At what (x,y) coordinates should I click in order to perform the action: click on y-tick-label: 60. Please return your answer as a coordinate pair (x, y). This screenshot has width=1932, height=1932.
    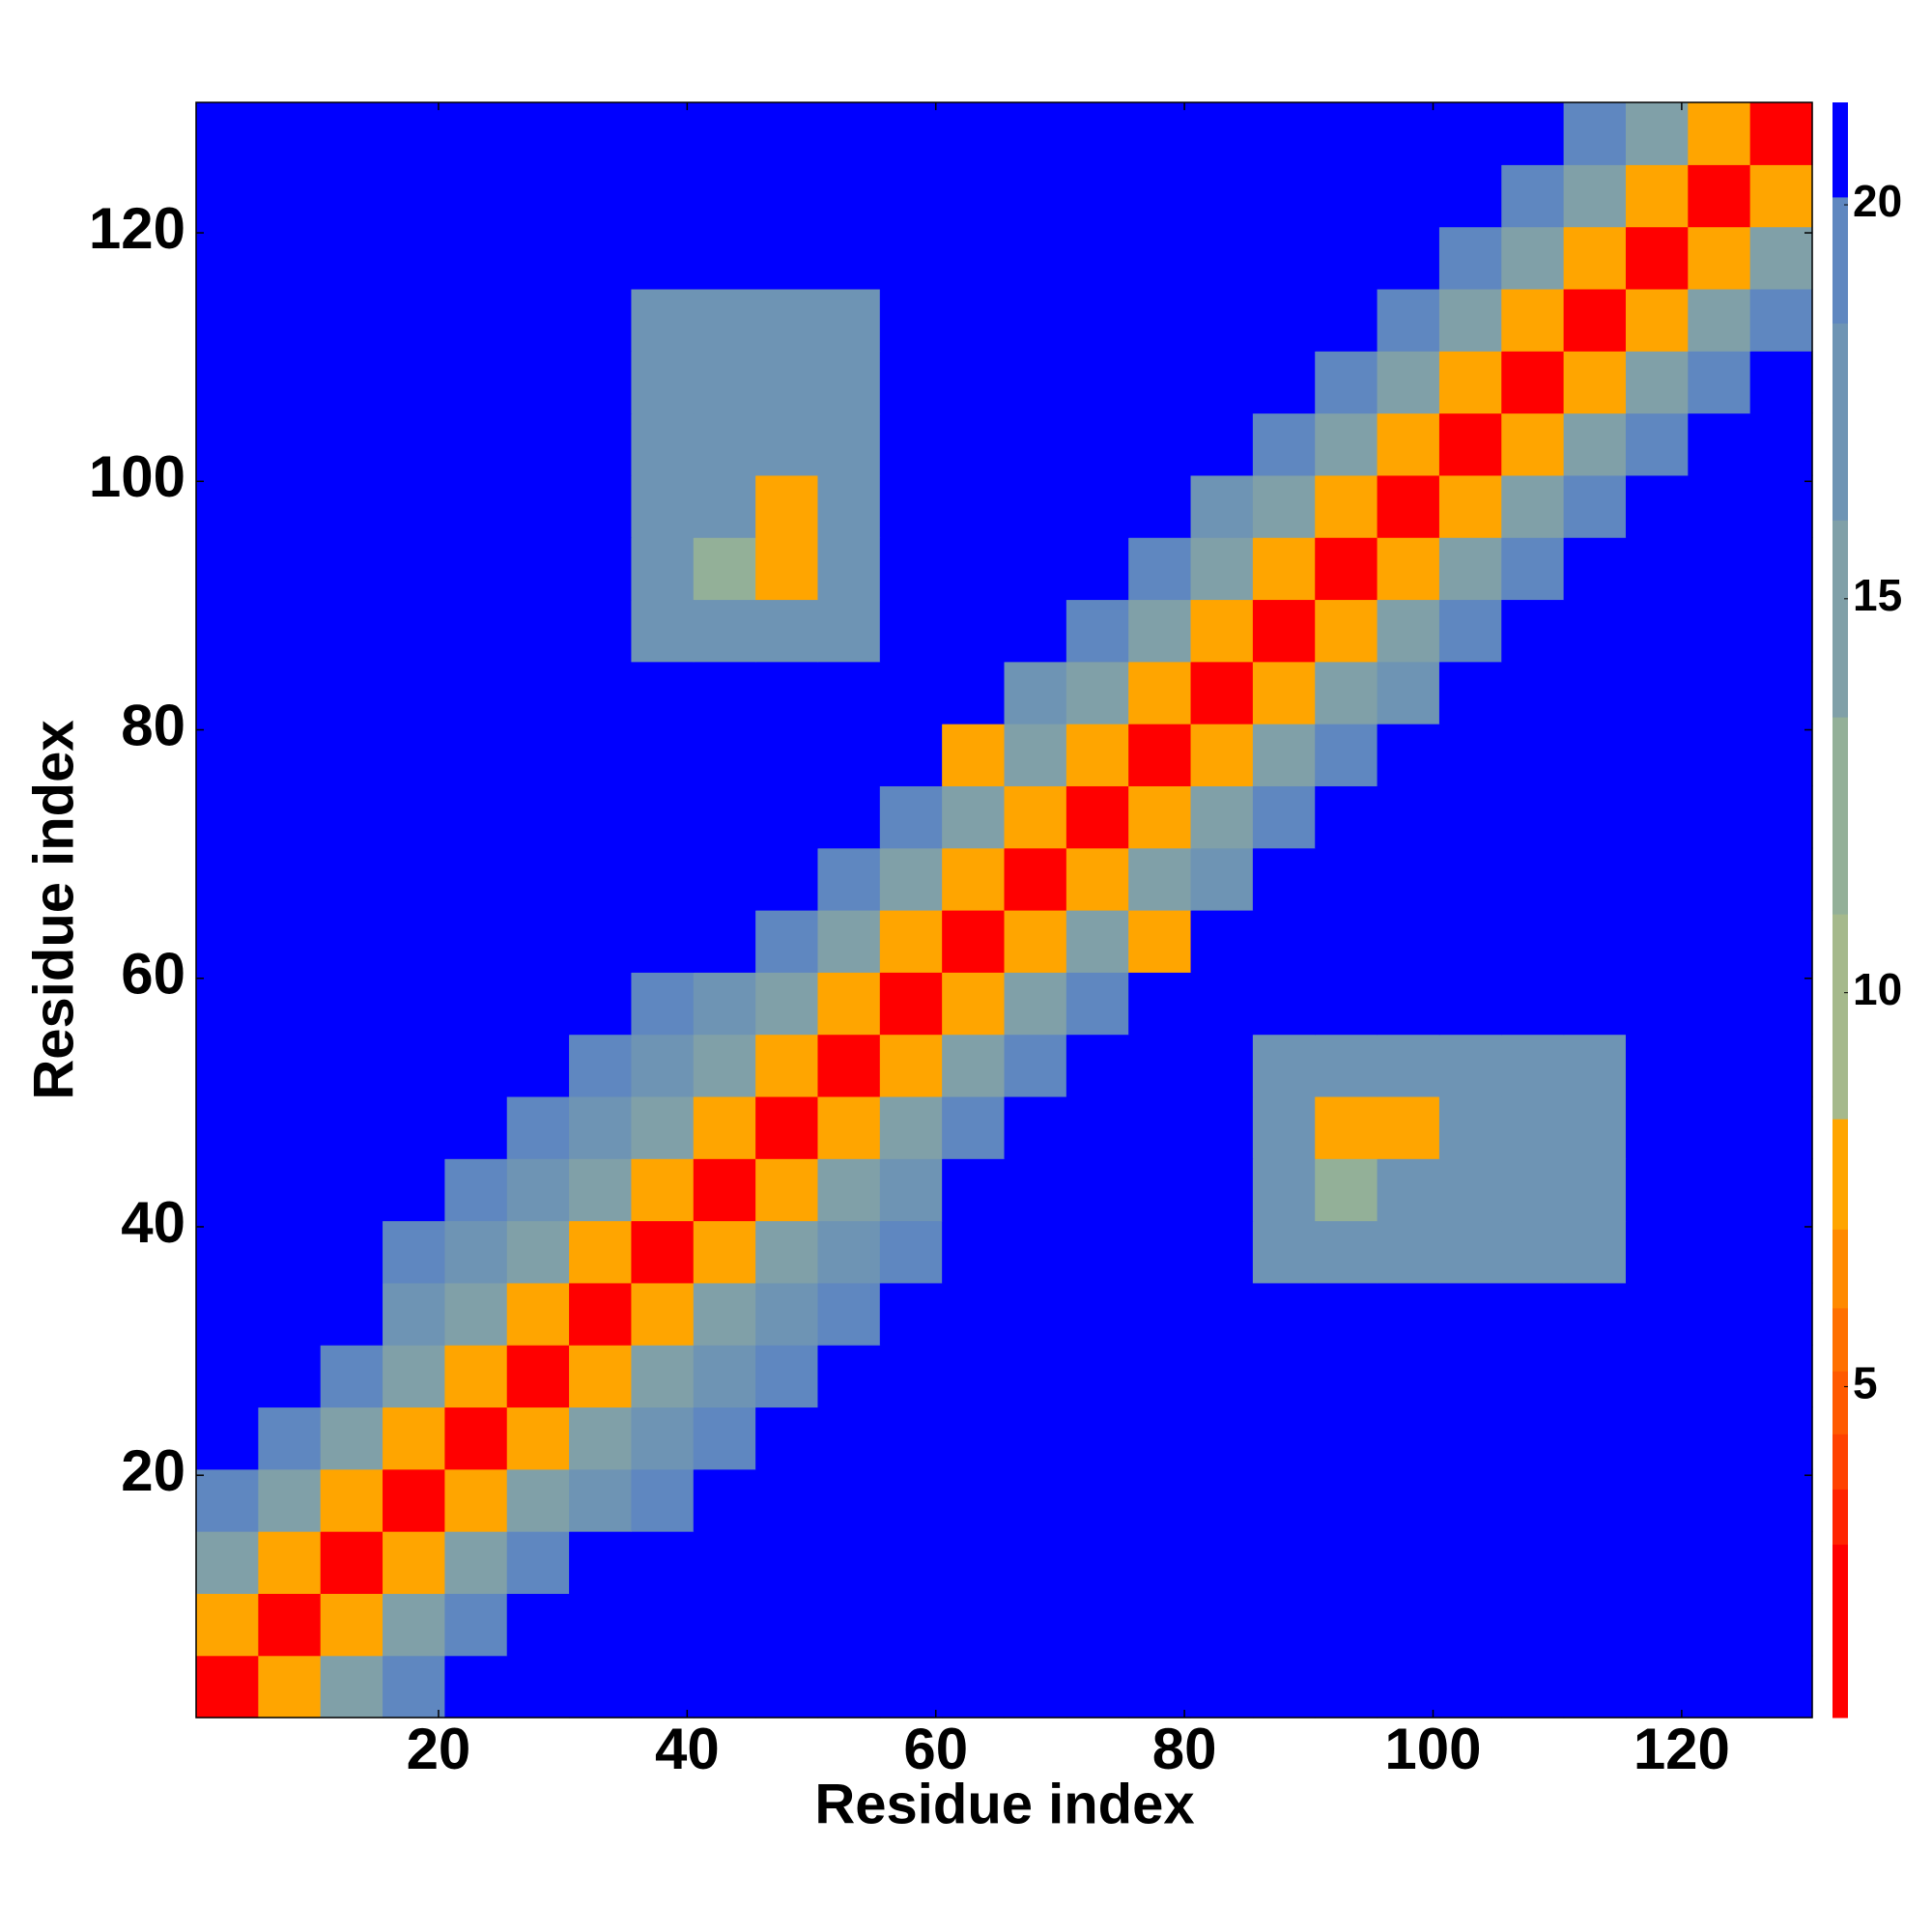
    Looking at the image, I should click on (153, 974).